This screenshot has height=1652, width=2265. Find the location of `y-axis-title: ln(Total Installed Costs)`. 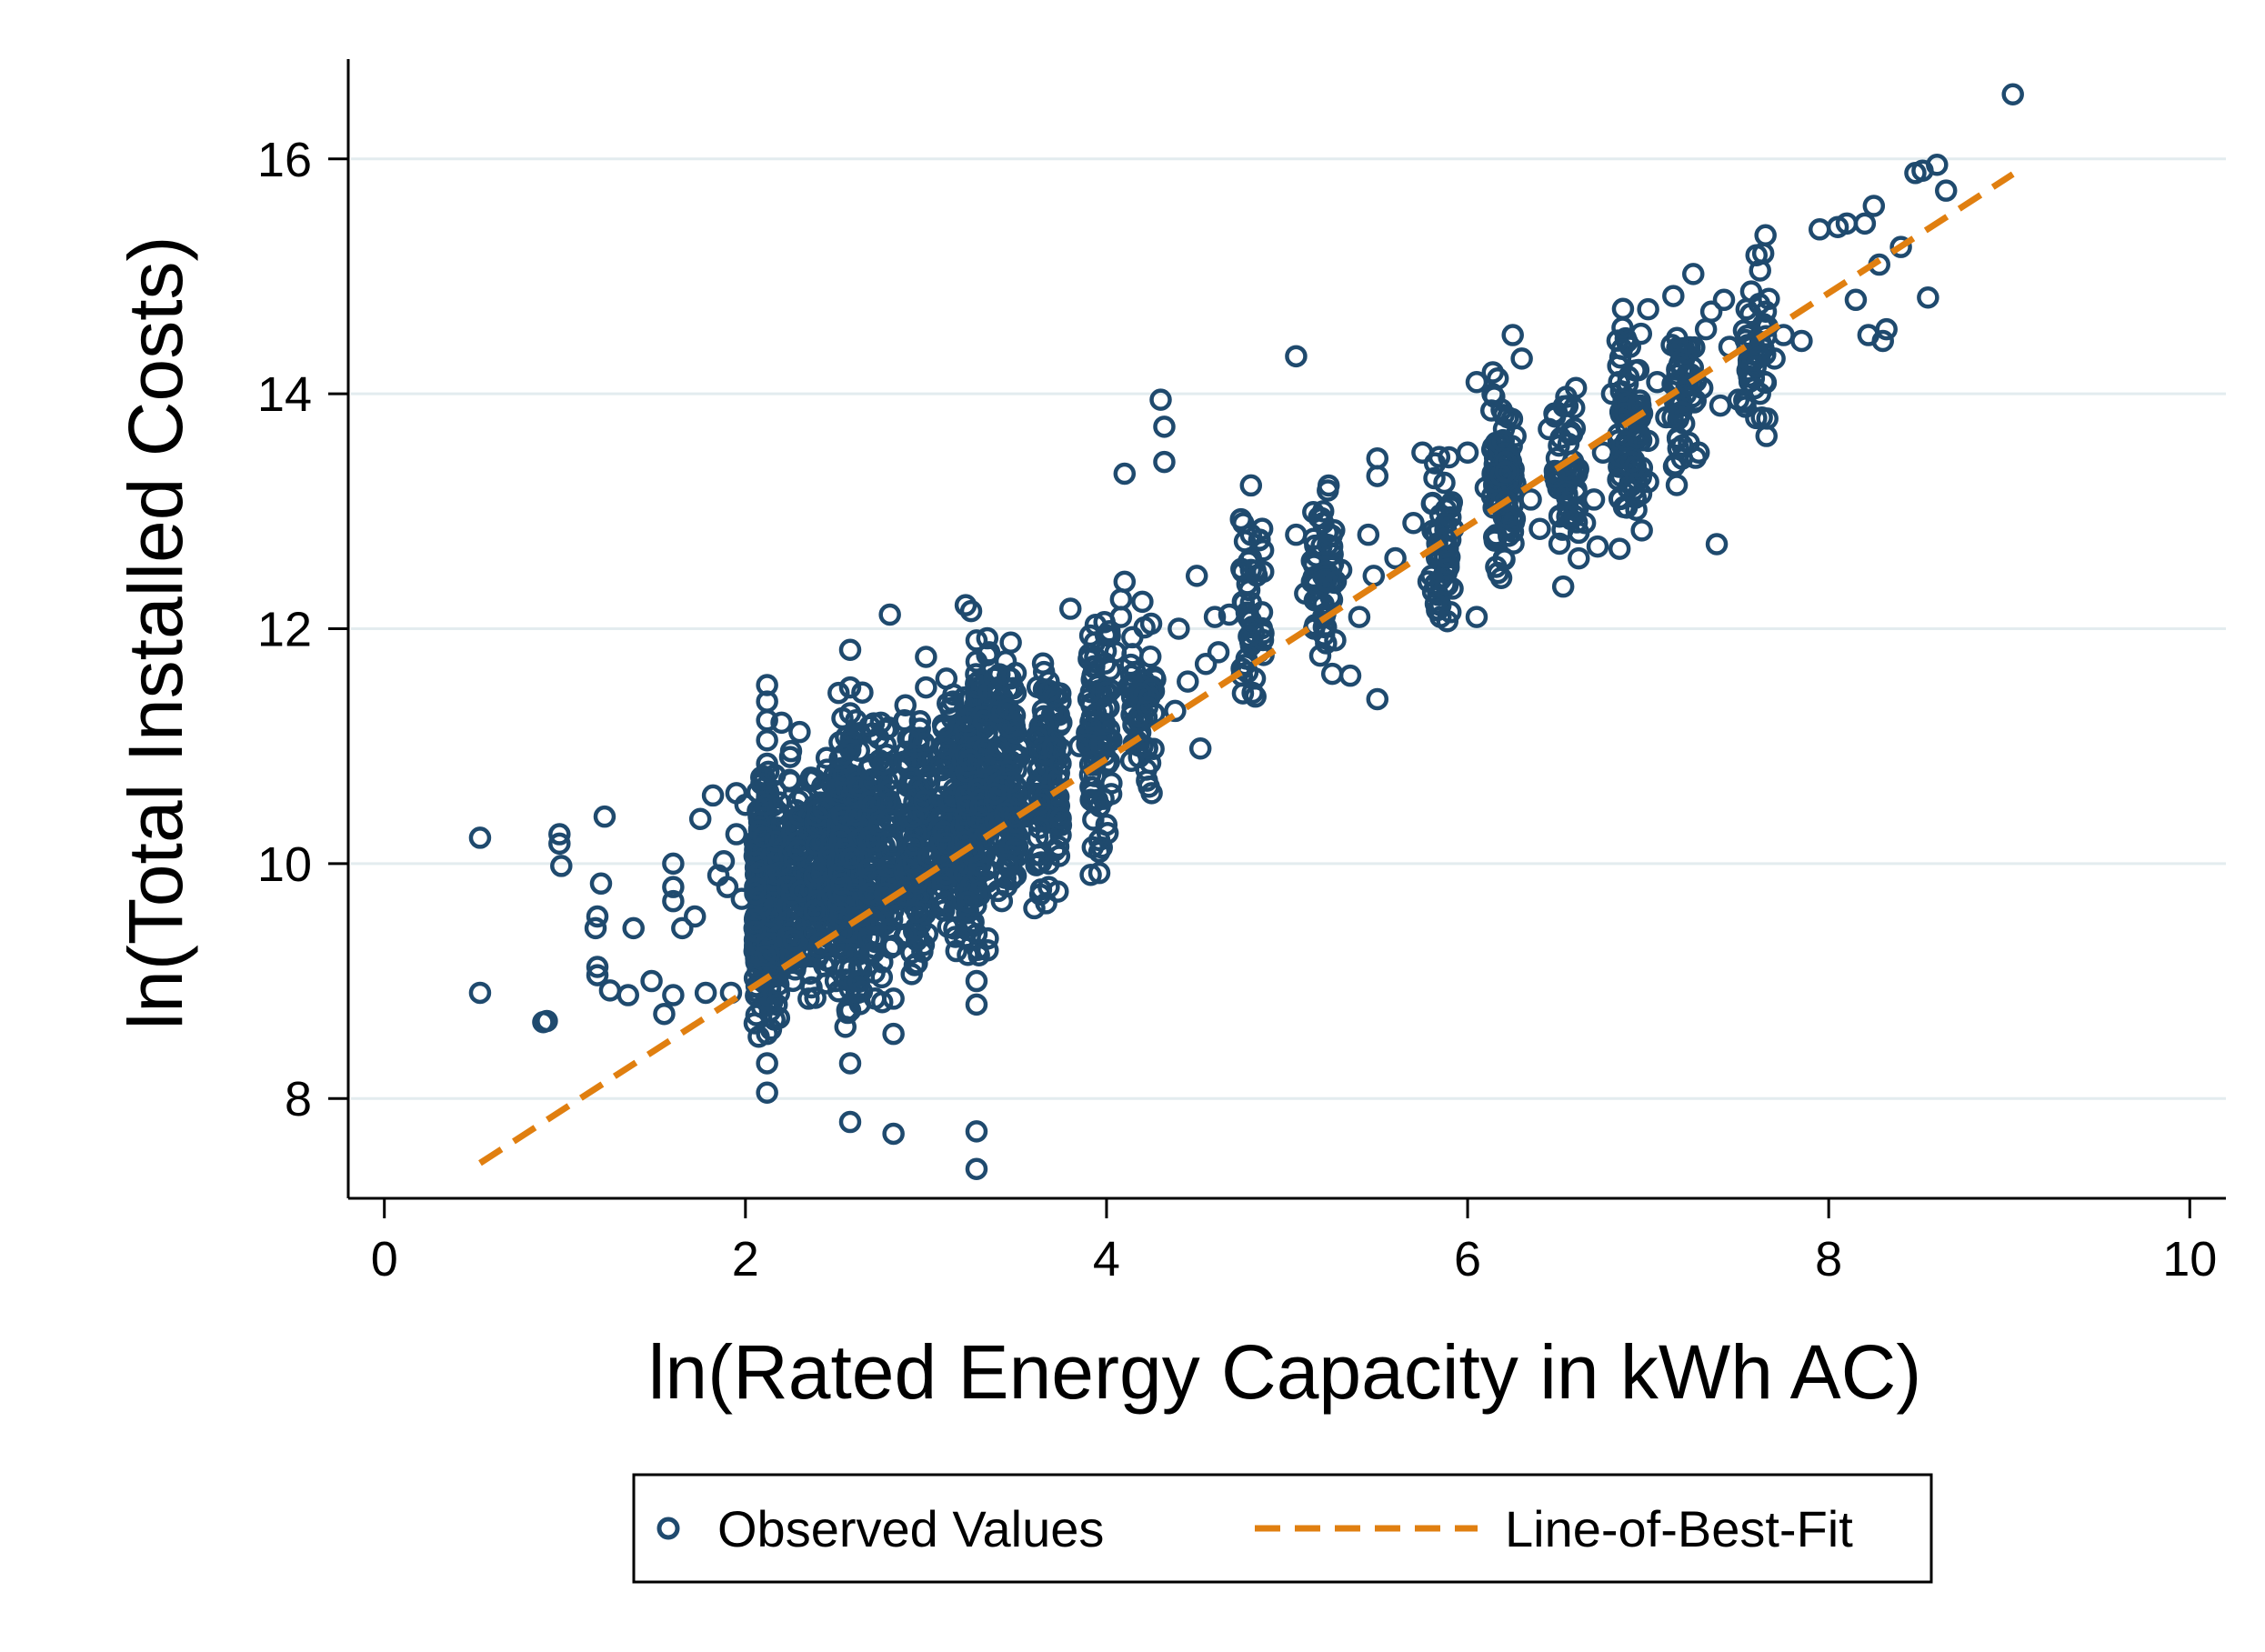

y-axis-title: ln(Total Installed Costs) is located at coordinates (155, 632).